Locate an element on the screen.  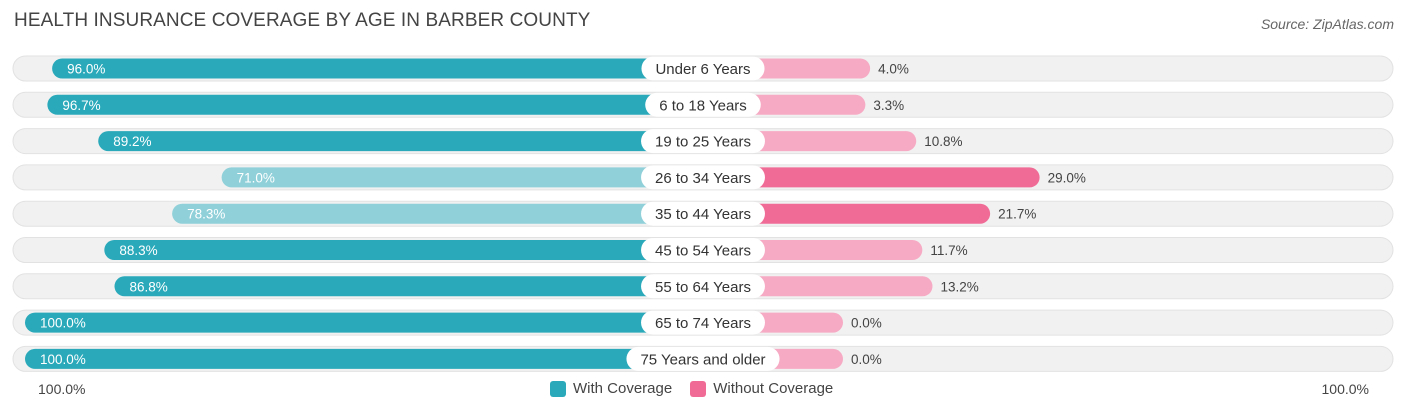
category-label: 26 to 34 Years is located at coordinates (703, 178).